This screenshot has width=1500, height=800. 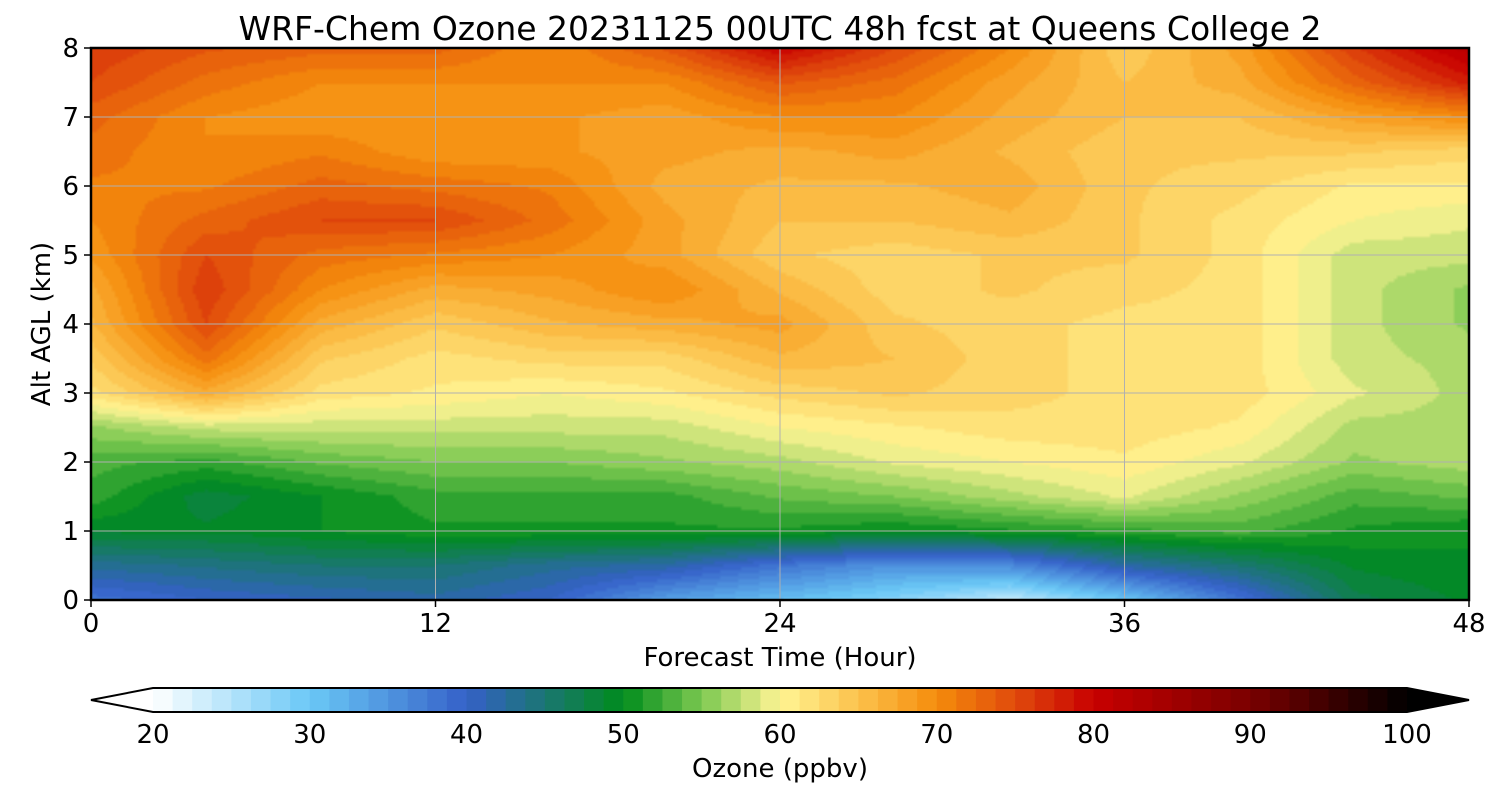 I want to click on y-tick-label: 8, so click(x=70, y=49).